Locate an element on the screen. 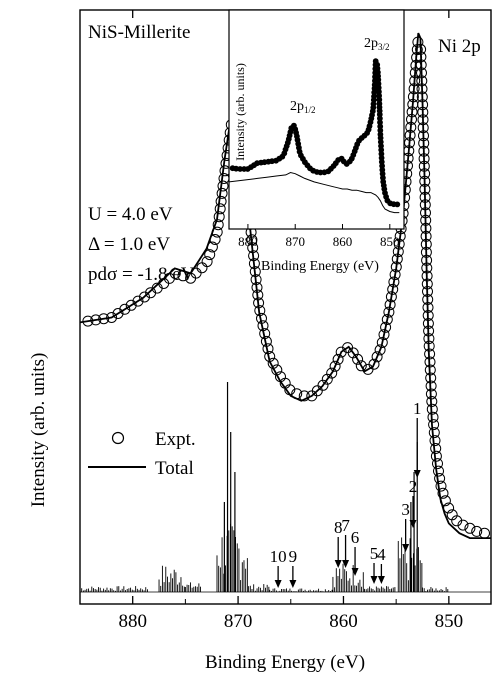  legend: Expt. Total is located at coordinates (142, 454).